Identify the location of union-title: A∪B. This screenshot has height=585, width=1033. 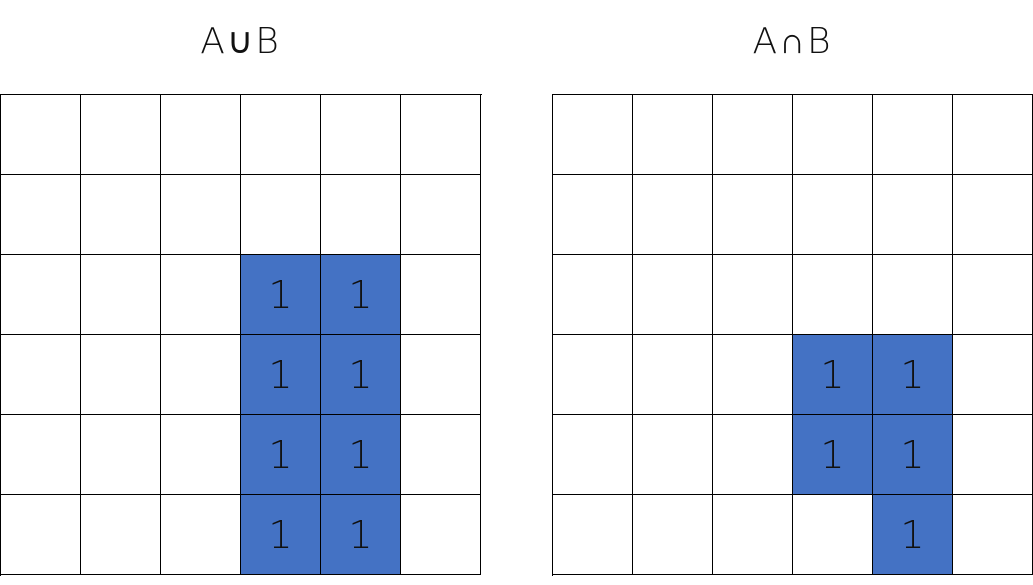
(240, 41).